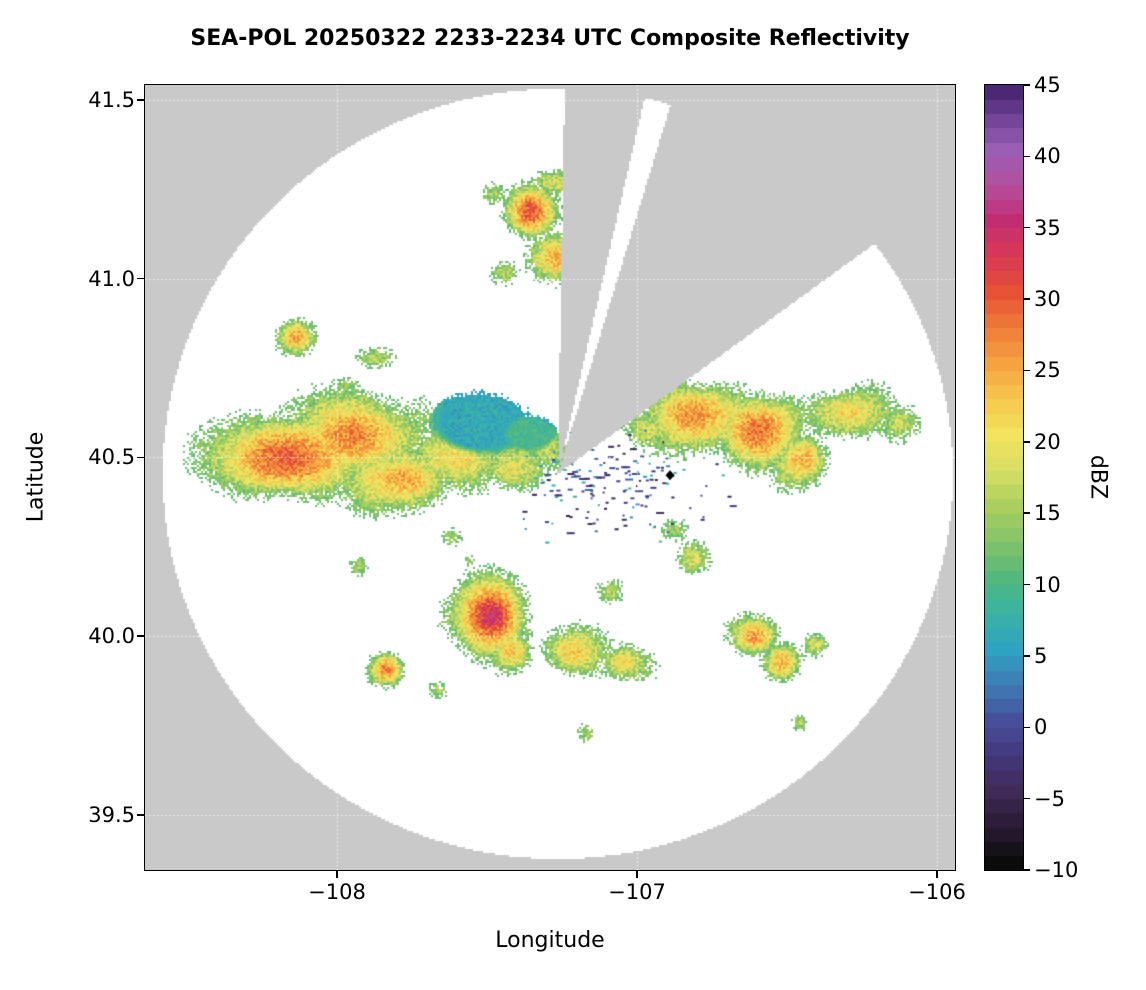 Image resolution: width=1146 pixels, height=990 pixels. Describe the element at coordinates (111, 100) in the screenshot. I see `y-tick-label: 41.5` at that location.